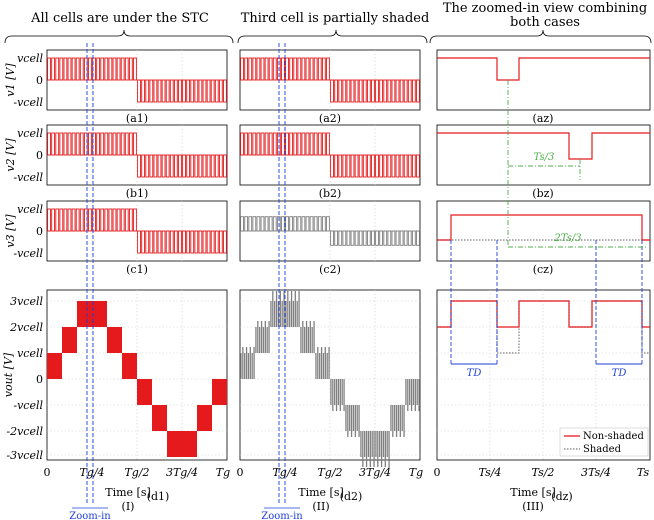  I want to click on trace-dz-nonshaded, so click(543, 314).